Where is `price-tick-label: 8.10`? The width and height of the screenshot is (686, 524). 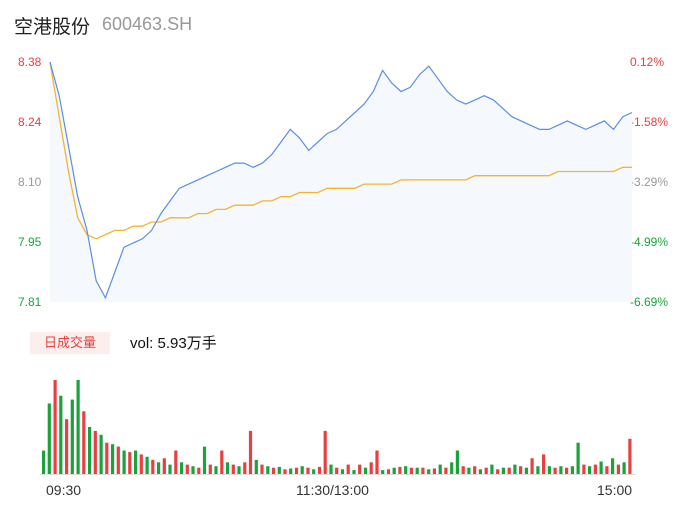 price-tick-label: 8.10 is located at coordinates (30, 182).